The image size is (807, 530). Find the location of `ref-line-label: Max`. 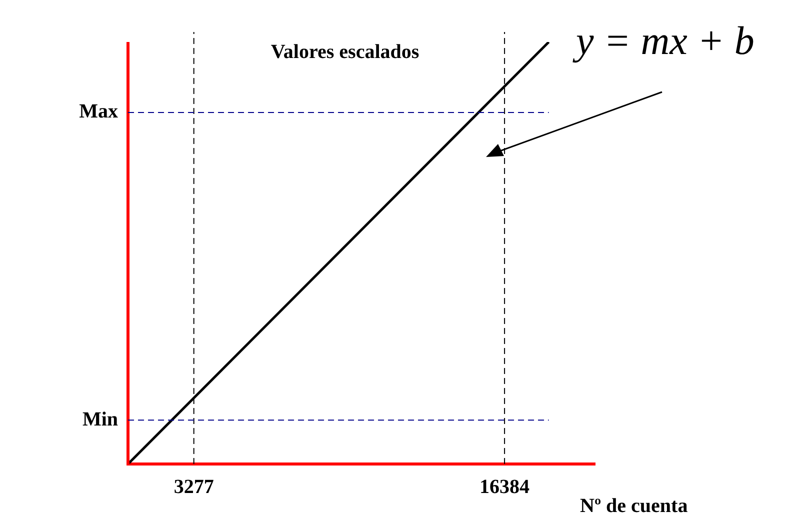

ref-line-label: Max is located at coordinates (98, 111).